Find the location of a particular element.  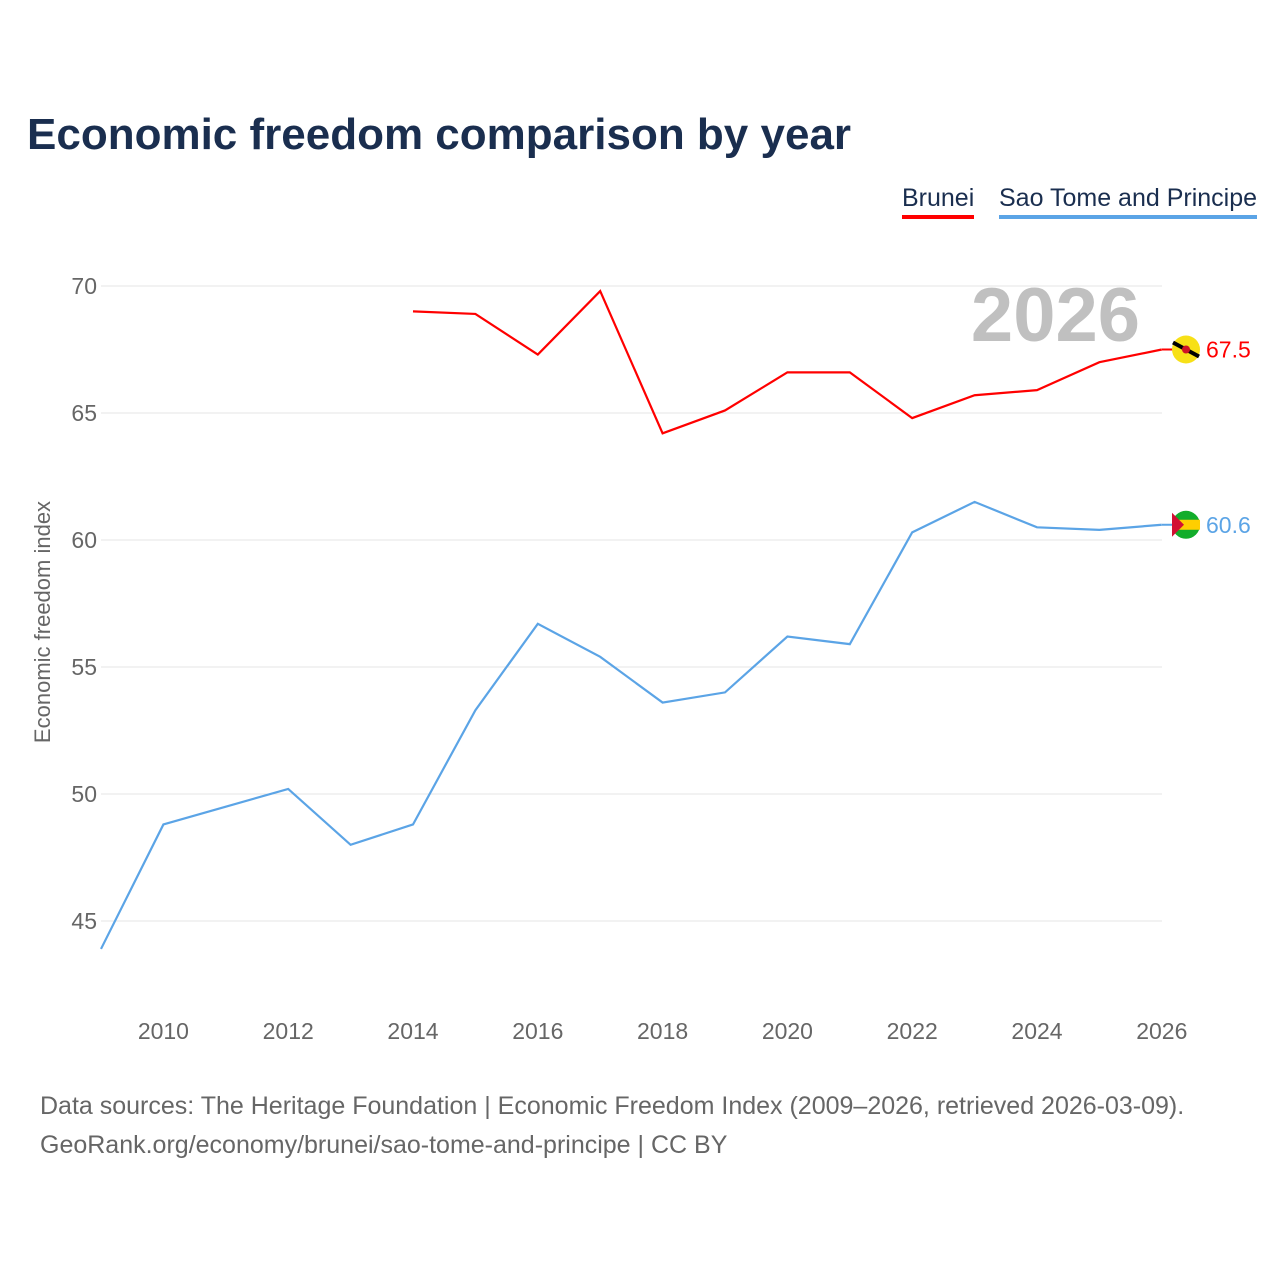

flag-emblem is located at coordinates (1186, 349).